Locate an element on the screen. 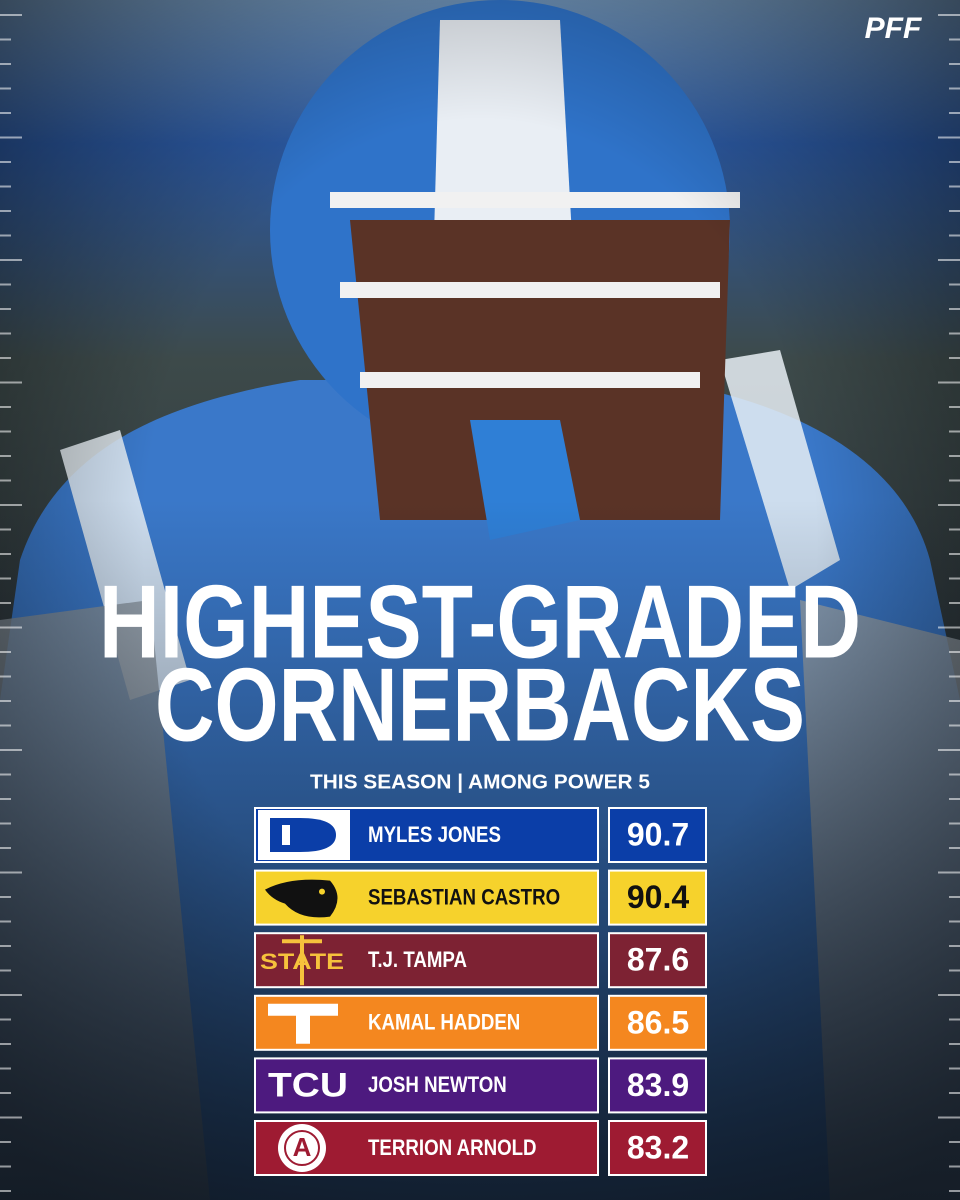 This screenshot has width=960, height=1200. table-row: SEBASTIAN CASTRO 90.4 is located at coordinates (480, 897).